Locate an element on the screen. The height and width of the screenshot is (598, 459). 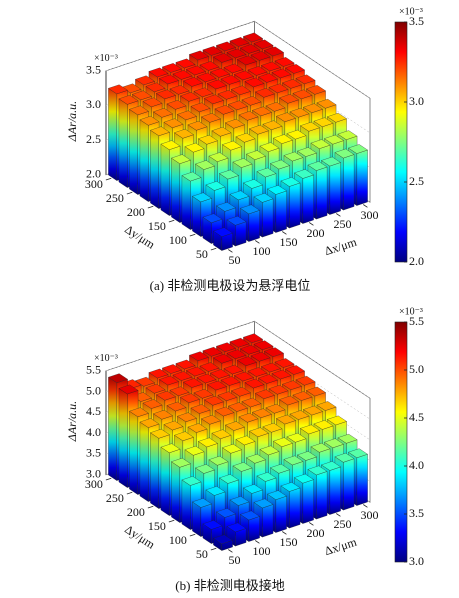
caption: (b) 非检测电极接地 is located at coordinates (229, 585).